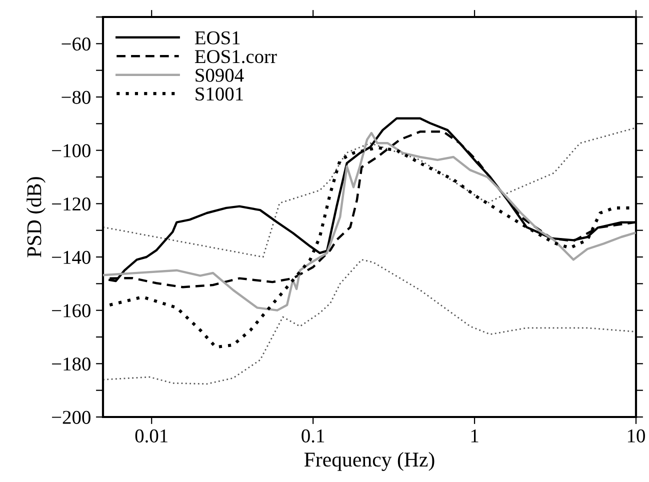 This screenshot has height=482, width=649. I want to click on x-tick-label: 0.1, so click(313, 436).